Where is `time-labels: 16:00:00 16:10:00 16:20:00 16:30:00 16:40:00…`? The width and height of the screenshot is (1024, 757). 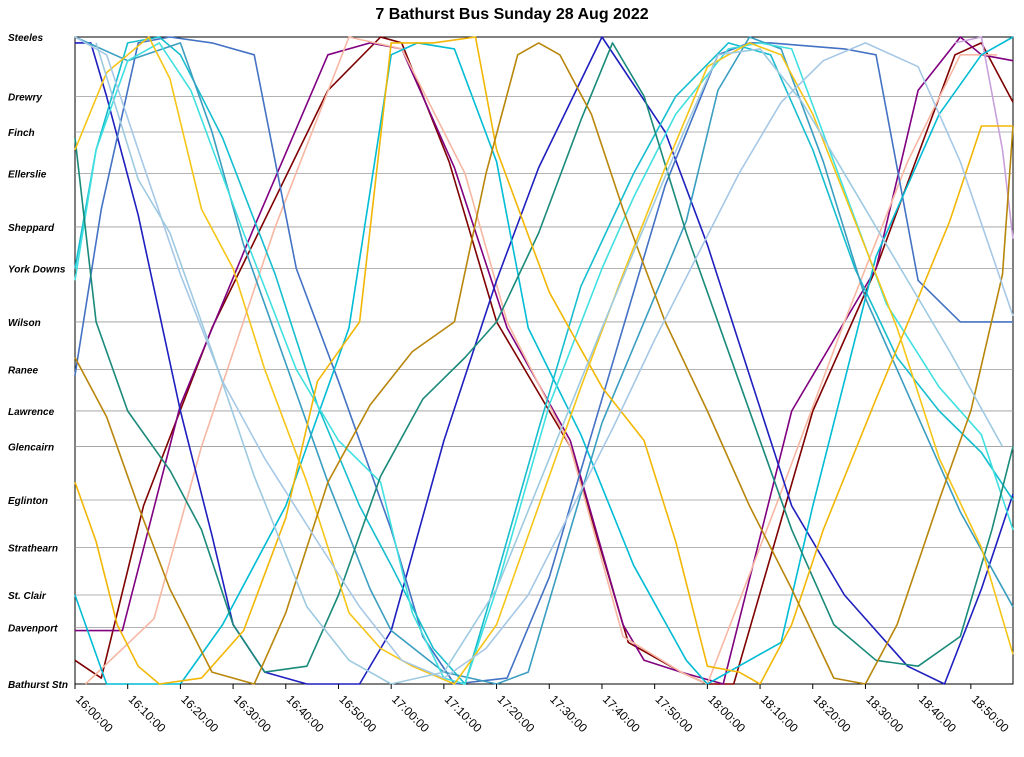 time-labels: 16:00:00 16:10:00 16:20:00 16:30:00 16:40:00… is located at coordinates (542, 709).